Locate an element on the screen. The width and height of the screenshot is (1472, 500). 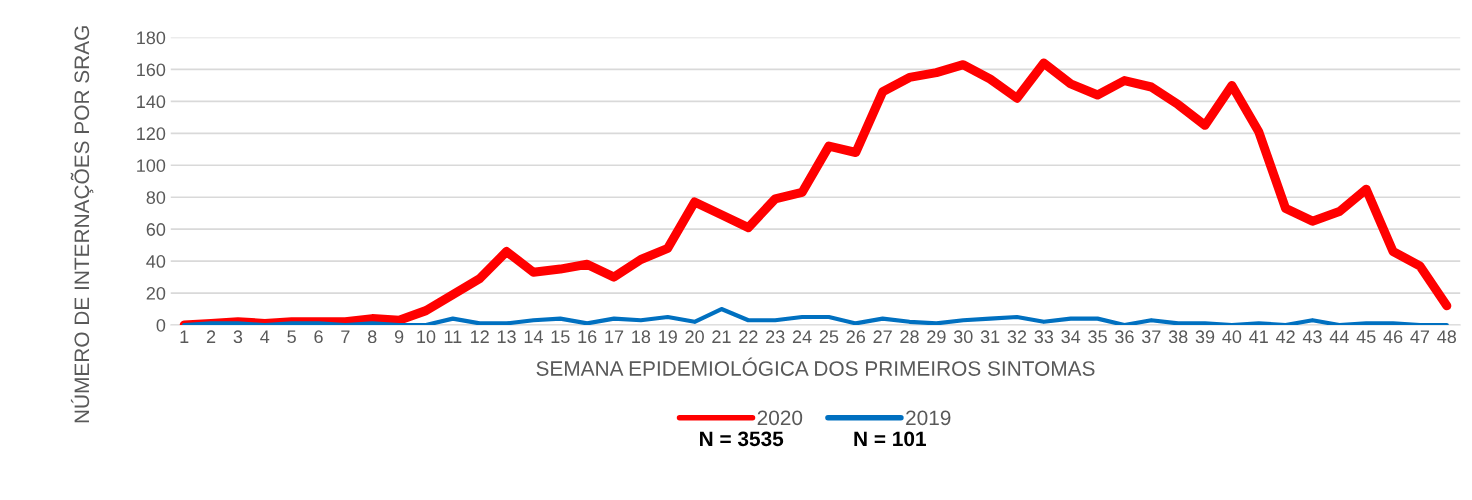
x-tick-label: 36 is located at coordinates (1124, 337).